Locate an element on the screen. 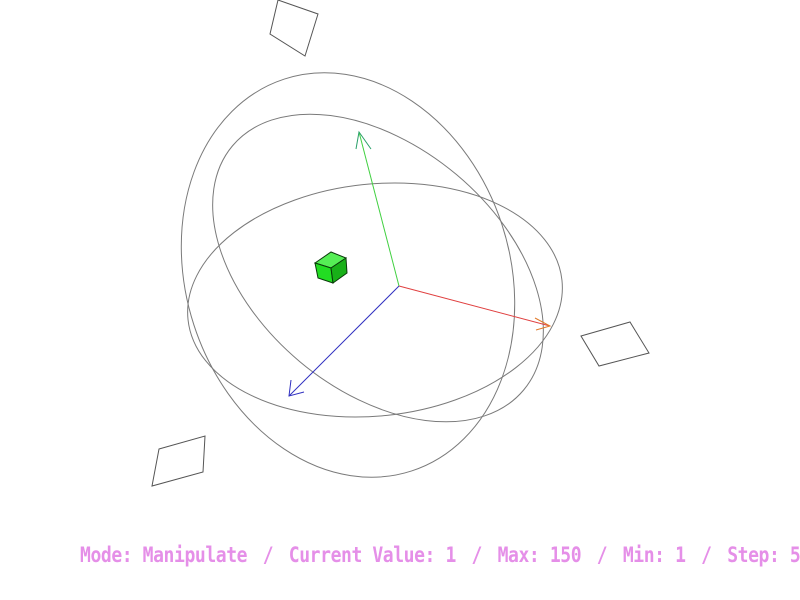 This screenshot has height=600, width=800. max-value: 150 is located at coordinates (565, 555).